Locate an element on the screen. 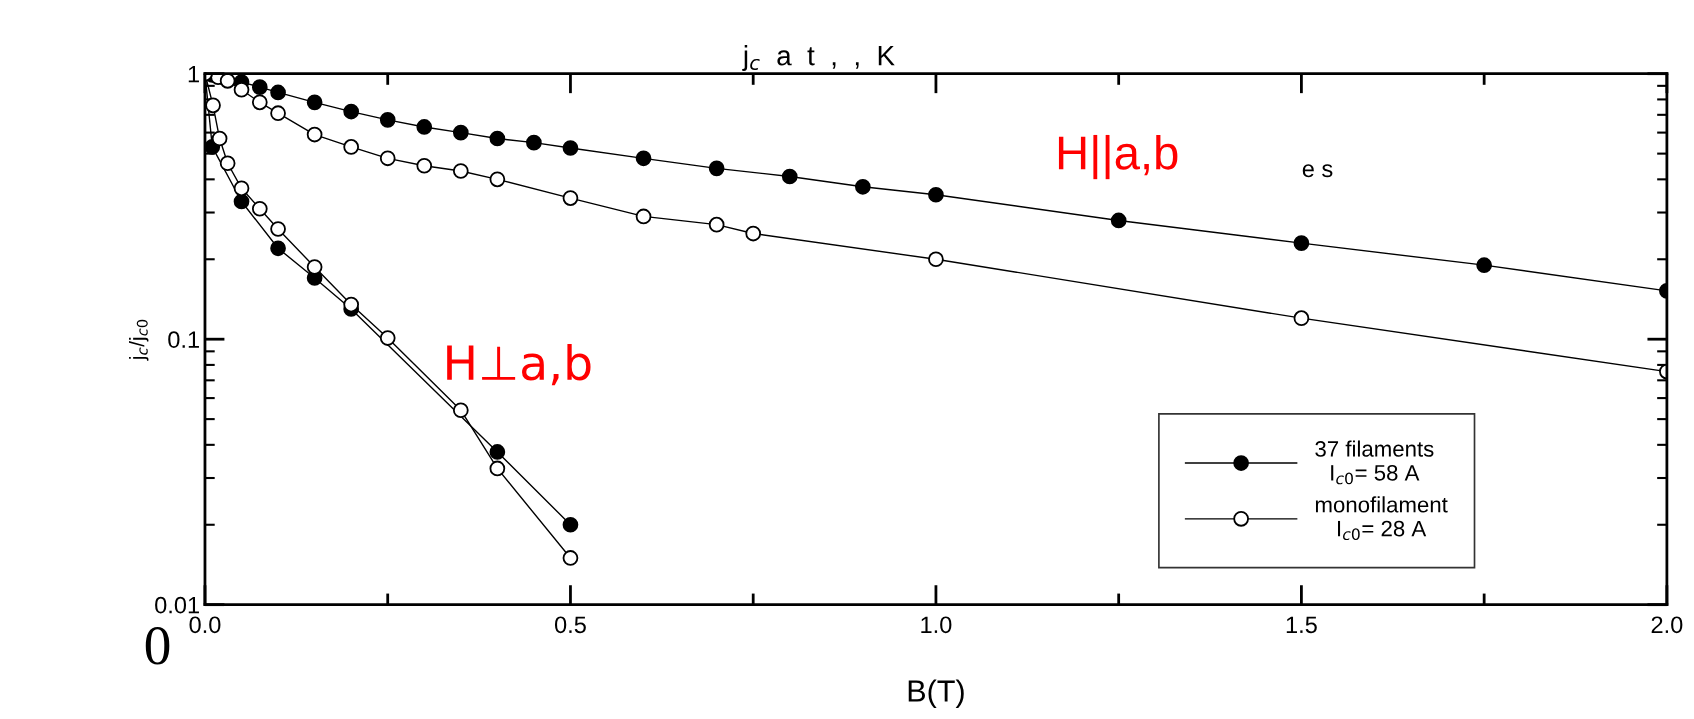 This screenshot has height=719, width=1694. annotation: H⊥a,b is located at coordinates (519, 364).